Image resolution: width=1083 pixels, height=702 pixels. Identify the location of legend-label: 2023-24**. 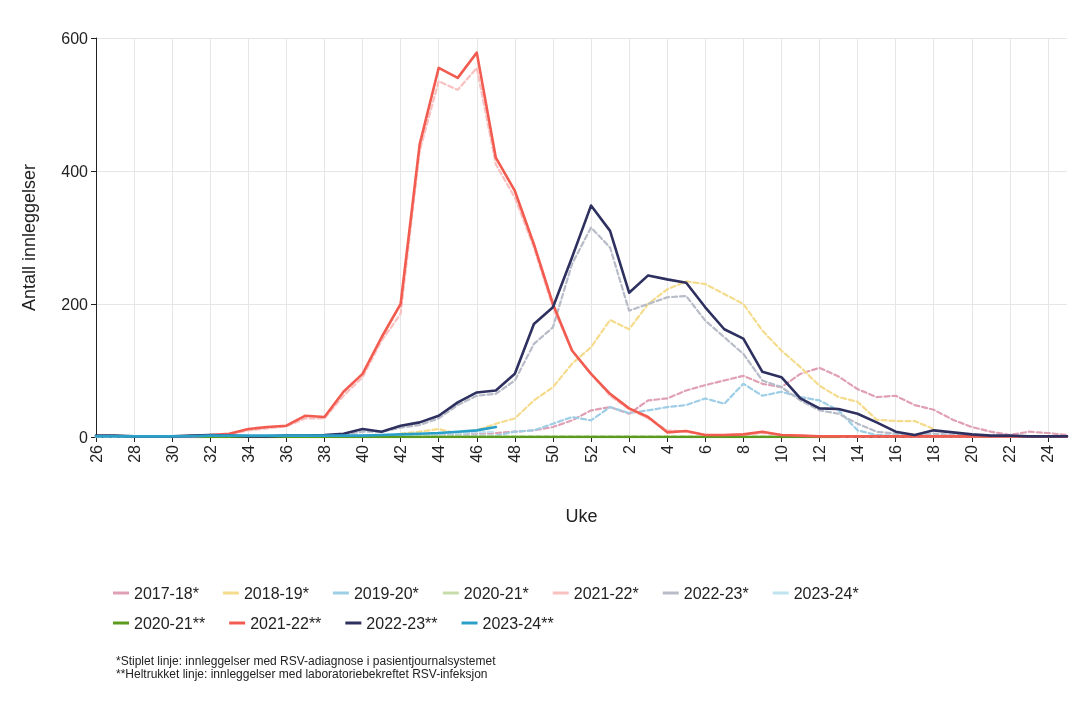
(518, 623).